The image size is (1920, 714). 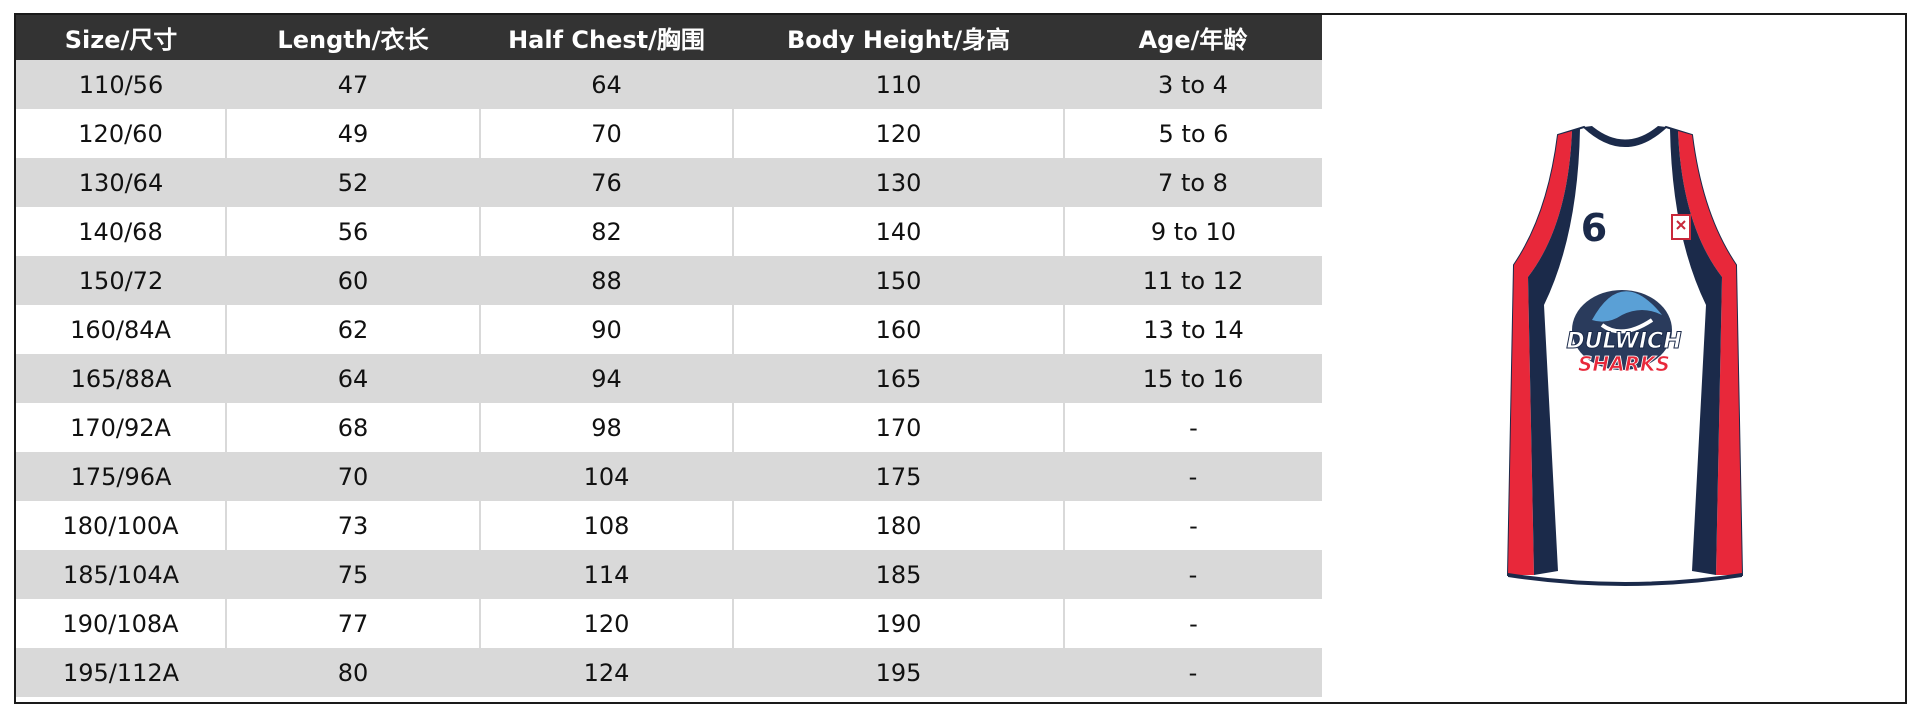 What do you see at coordinates (1193, 280) in the screenshot?
I see `table-cell: 11 to 12` at bounding box center [1193, 280].